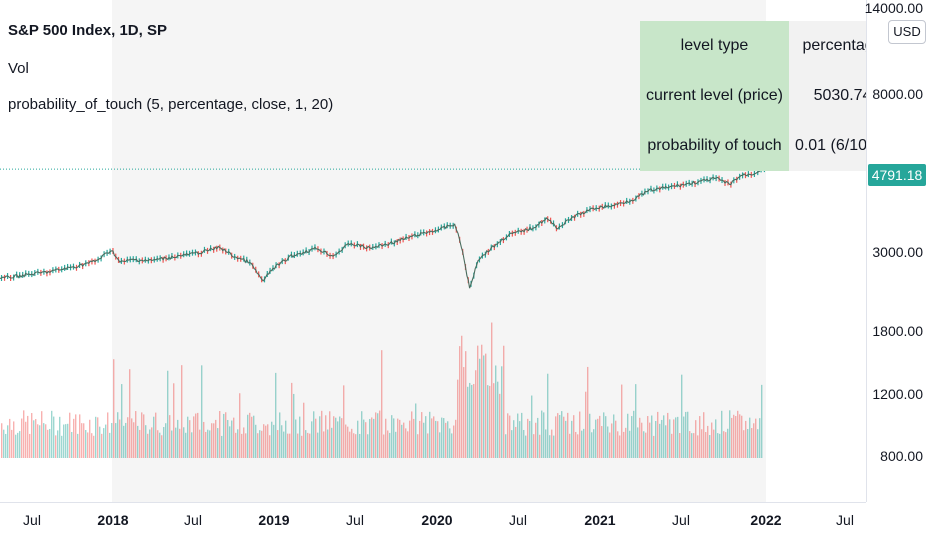 This screenshot has width=932, height=551. Describe the element at coordinates (768, 146) in the screenshot. I see `table-row: probability of touch 0.01 (6/1004)` at that location.